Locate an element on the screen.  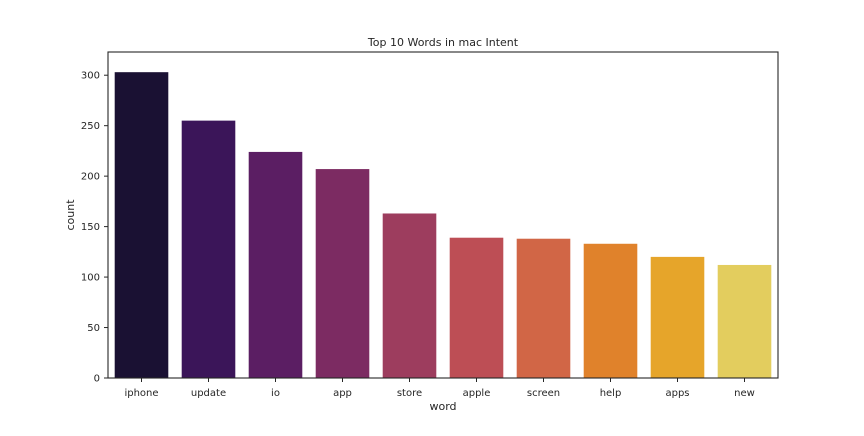
y-tick-label-250: 250 is located at coordinates (90, 126).